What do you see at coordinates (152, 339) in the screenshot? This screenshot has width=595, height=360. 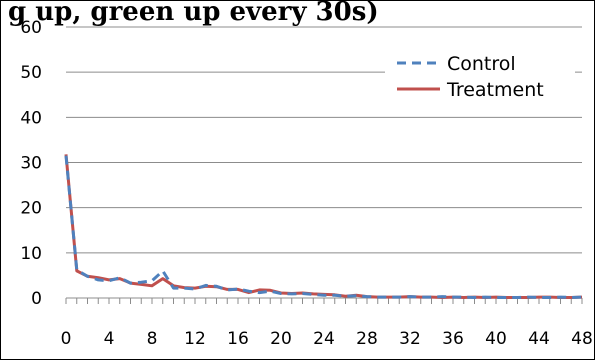 I see `x-tick-label: 8` at bounding box center [152, 339].